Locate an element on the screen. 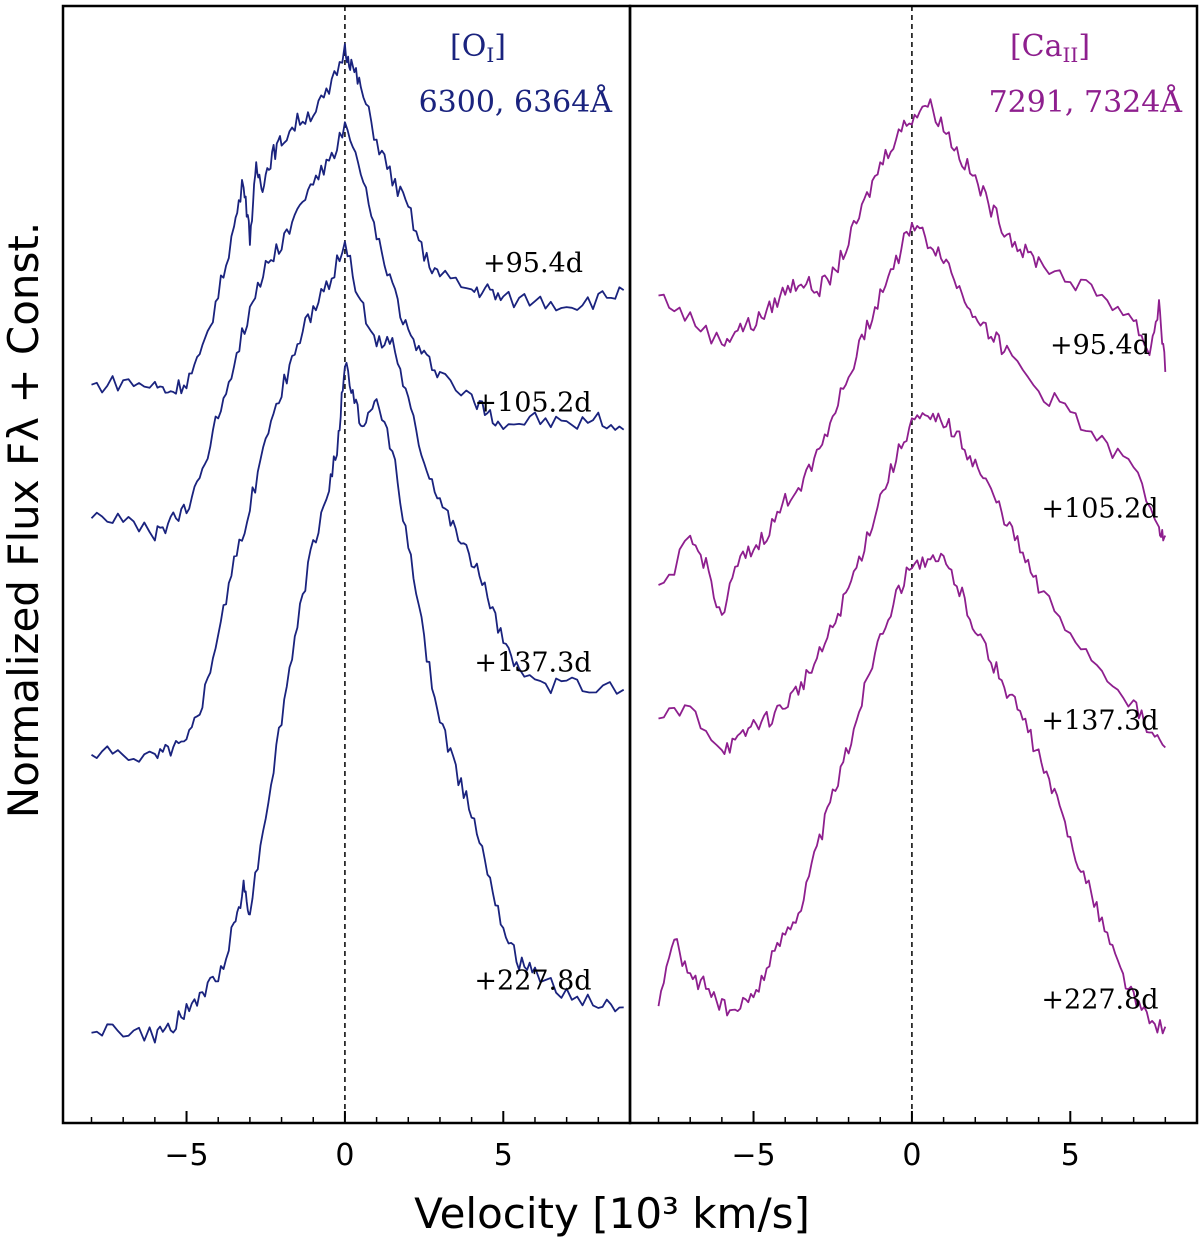  spectrum-line-oi-954d is located at coordinates (358, 219).